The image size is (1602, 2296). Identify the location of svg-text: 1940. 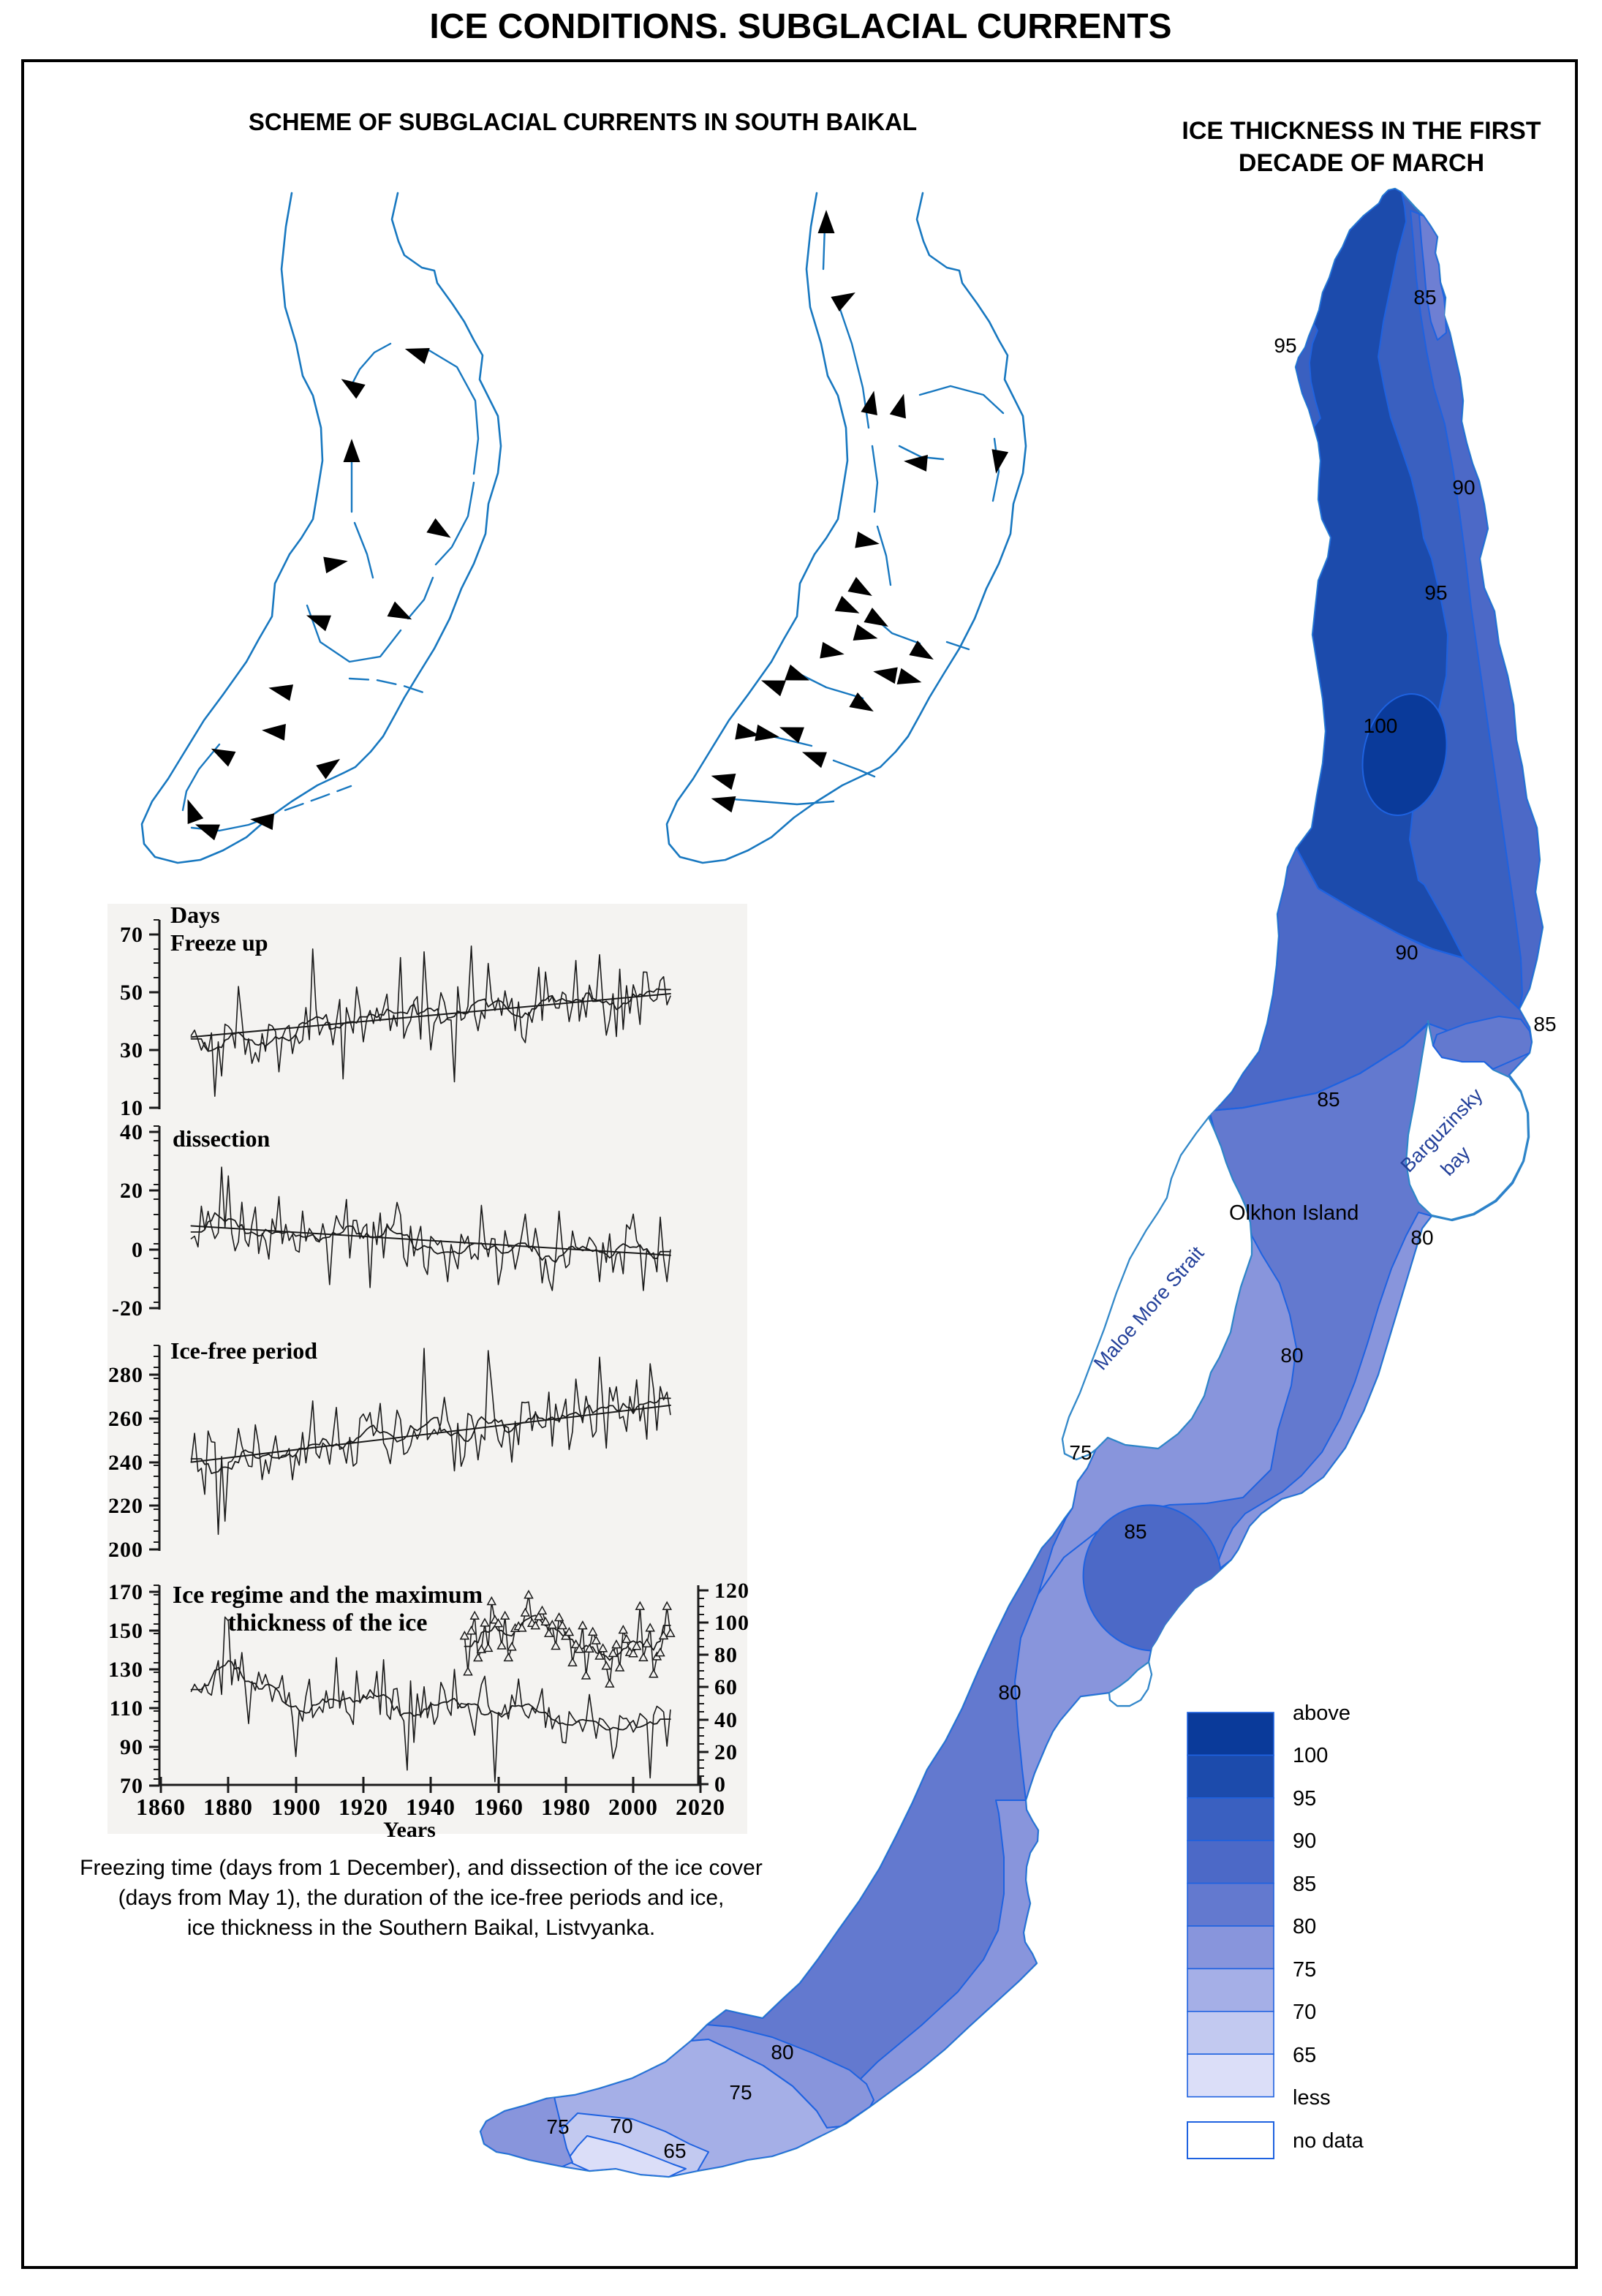
(431, 1807).